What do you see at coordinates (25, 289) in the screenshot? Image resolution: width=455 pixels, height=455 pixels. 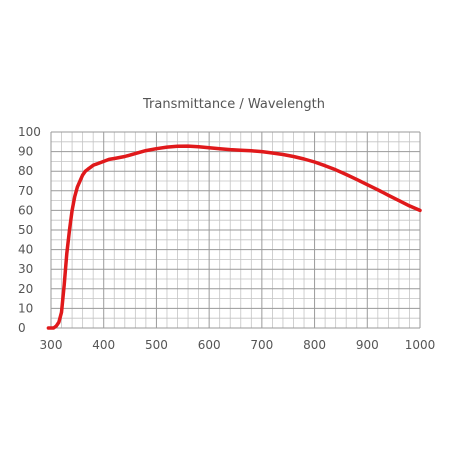 I see `y-tick-label: 20` at bounding box center [25, 289].